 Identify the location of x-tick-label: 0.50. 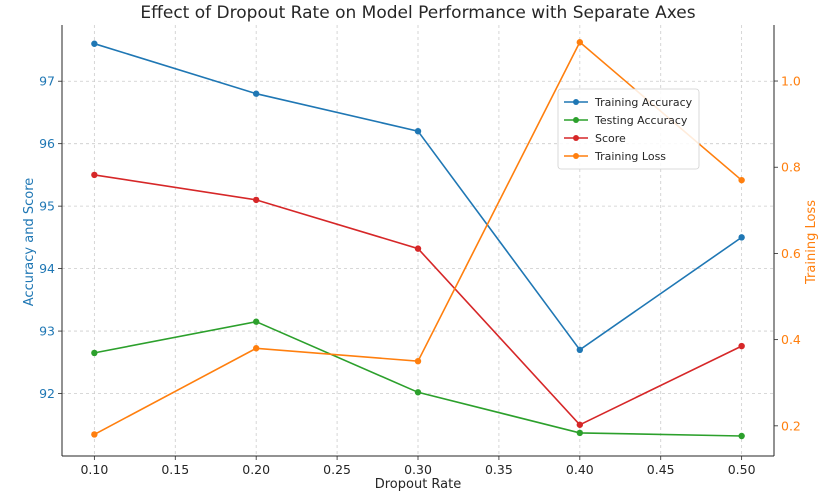
(742, 469).